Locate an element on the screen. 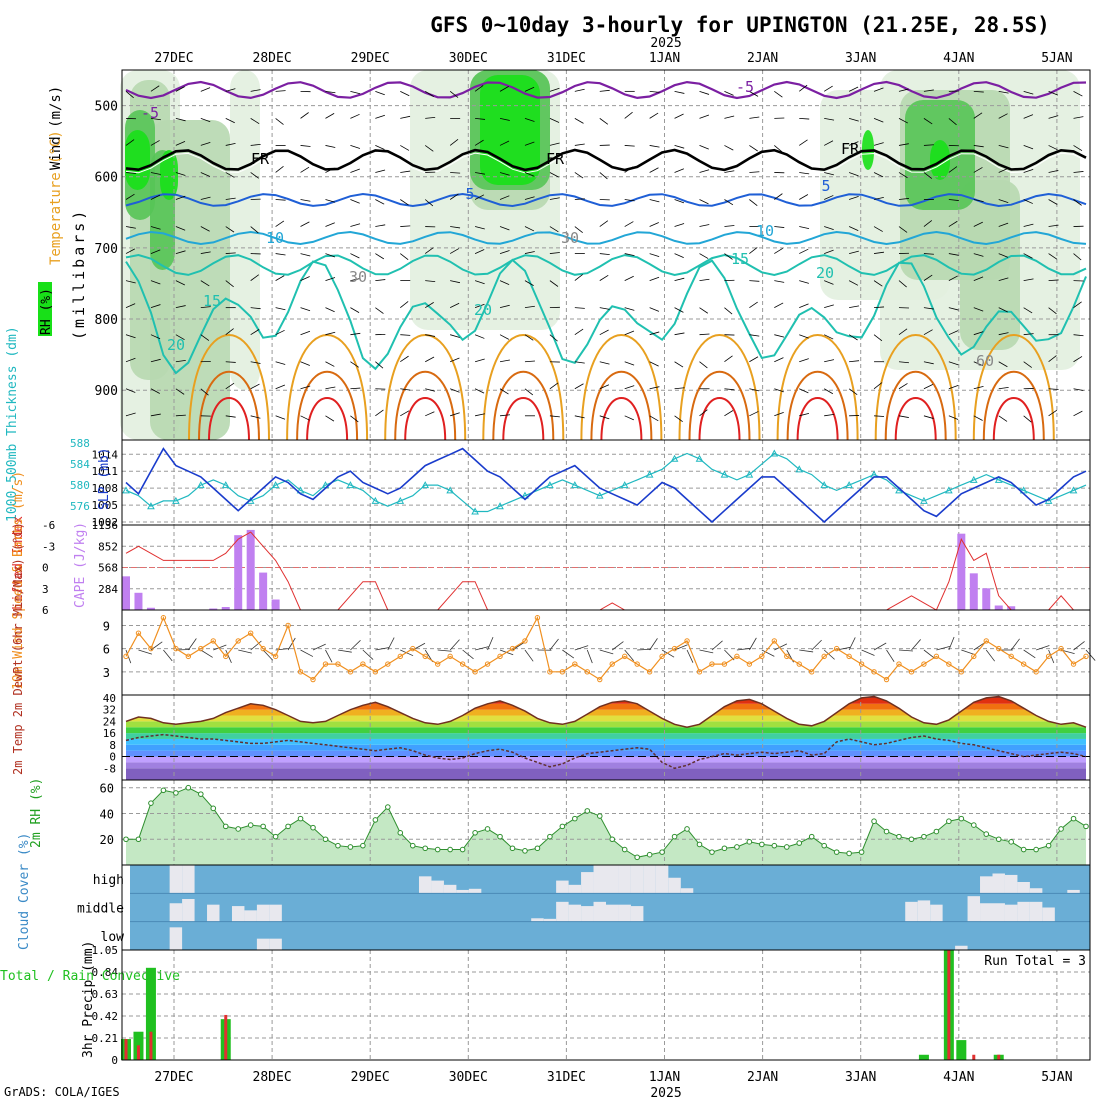  panel-frame is located at coordinates (606, 1005).